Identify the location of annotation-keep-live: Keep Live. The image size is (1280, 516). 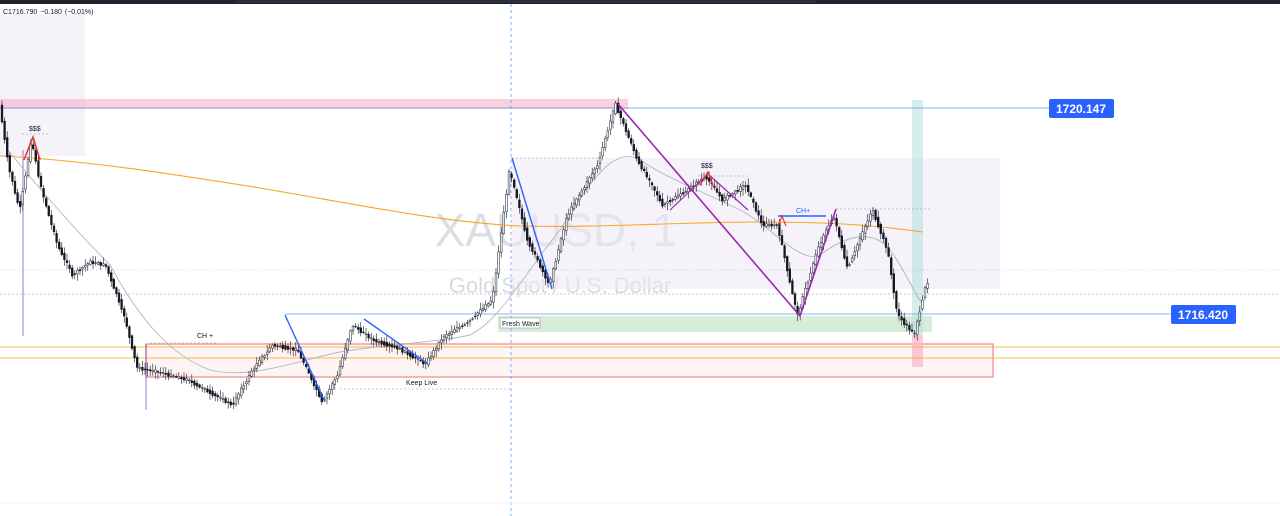
(421, 383).